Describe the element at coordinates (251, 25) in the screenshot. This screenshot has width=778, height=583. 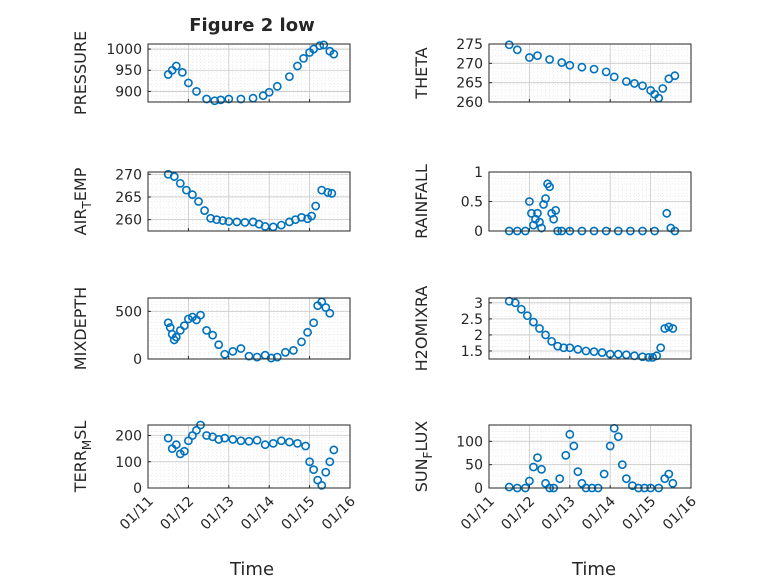
I see `figure-title: Figure 2 low` at that location.